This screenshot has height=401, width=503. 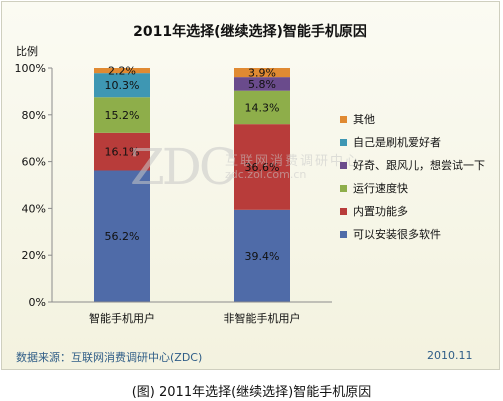 I want to click on data-label: 39.4%, so click(x=262, y=256).